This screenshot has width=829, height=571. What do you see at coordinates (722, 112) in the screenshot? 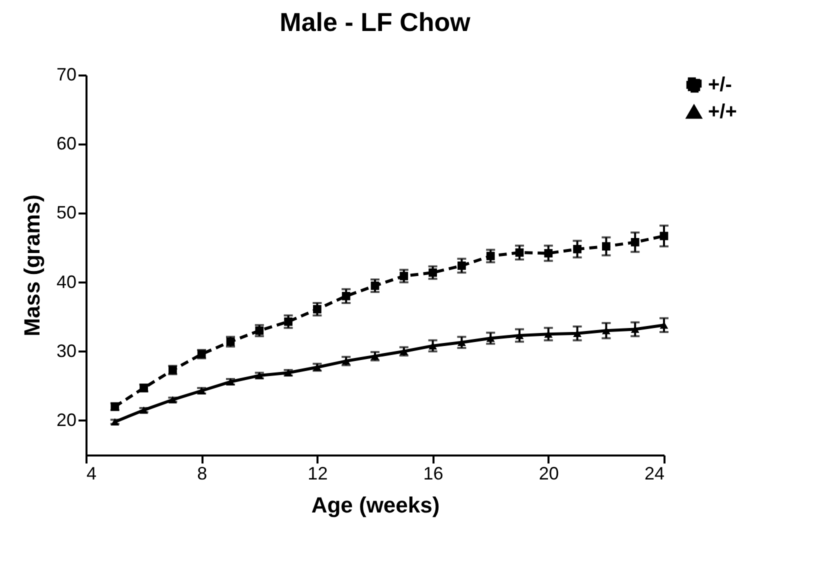
I see `legend-label: +/+` at bounding box center [722, 112].